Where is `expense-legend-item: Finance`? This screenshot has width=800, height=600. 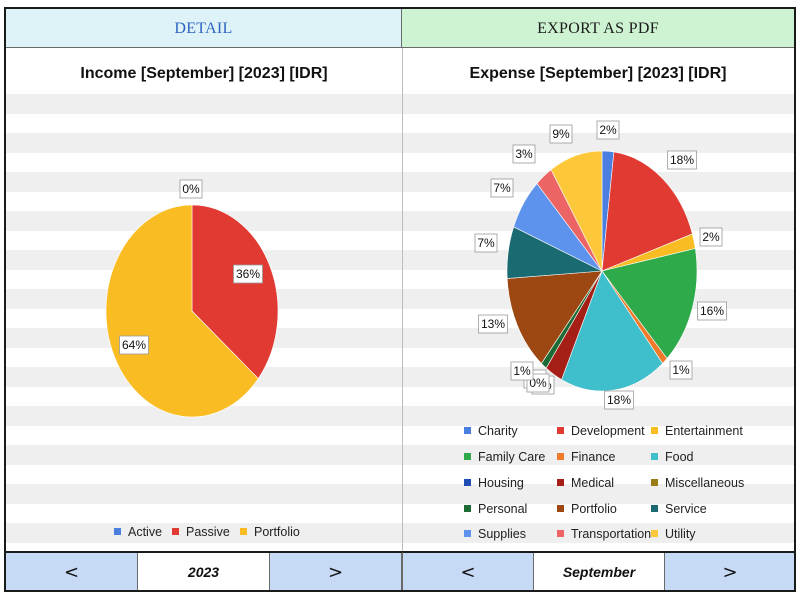 expense-legend-item: Finance is located at coordinates (586, 457).